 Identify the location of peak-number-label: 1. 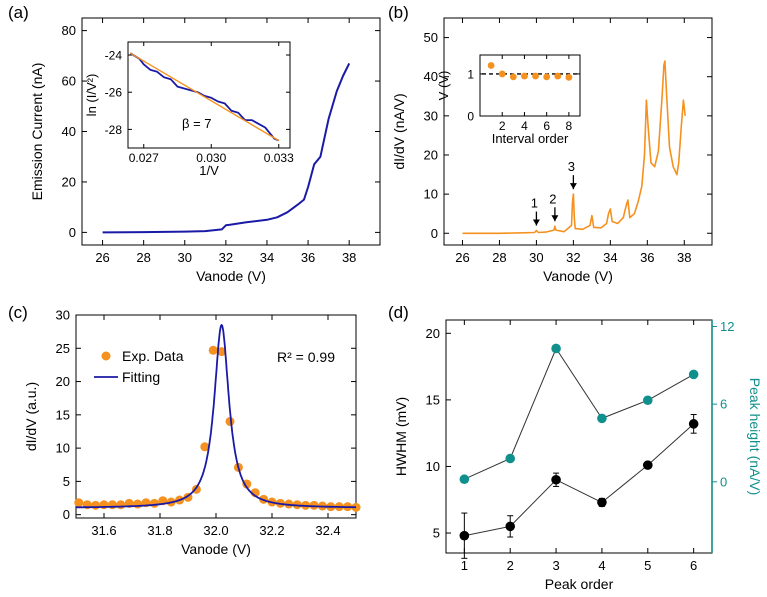
(534, 203).